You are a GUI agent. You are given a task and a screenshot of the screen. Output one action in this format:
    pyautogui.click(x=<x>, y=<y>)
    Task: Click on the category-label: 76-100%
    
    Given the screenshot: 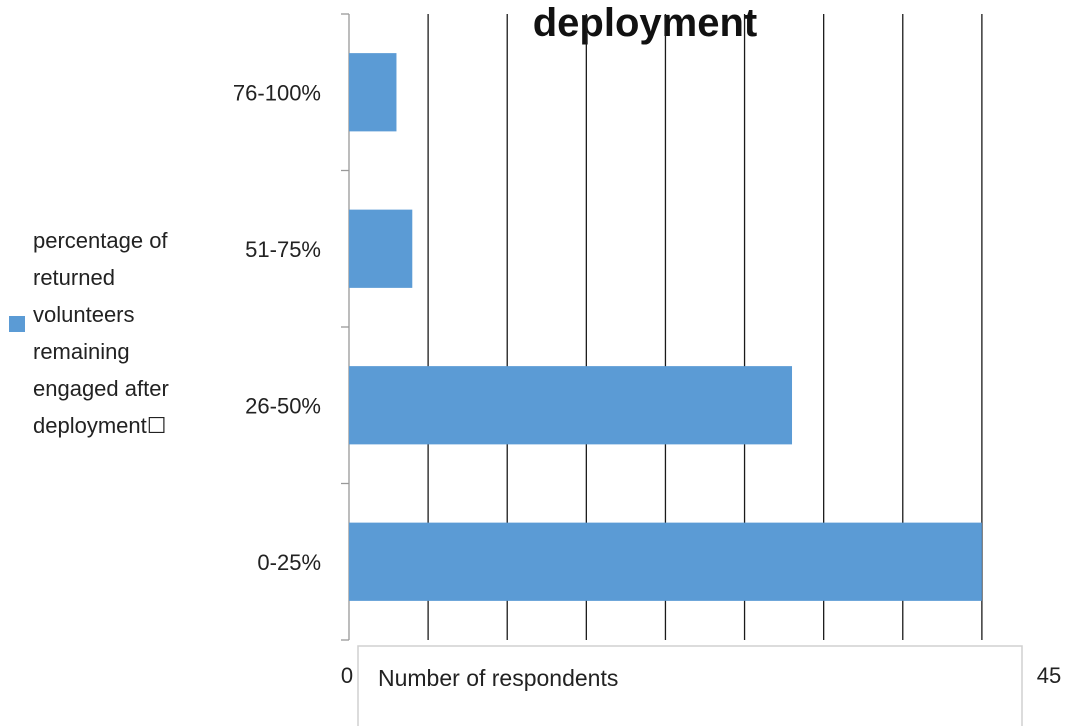 What is the action you would take?
    pyautogui.click(x=277, y=92)
    